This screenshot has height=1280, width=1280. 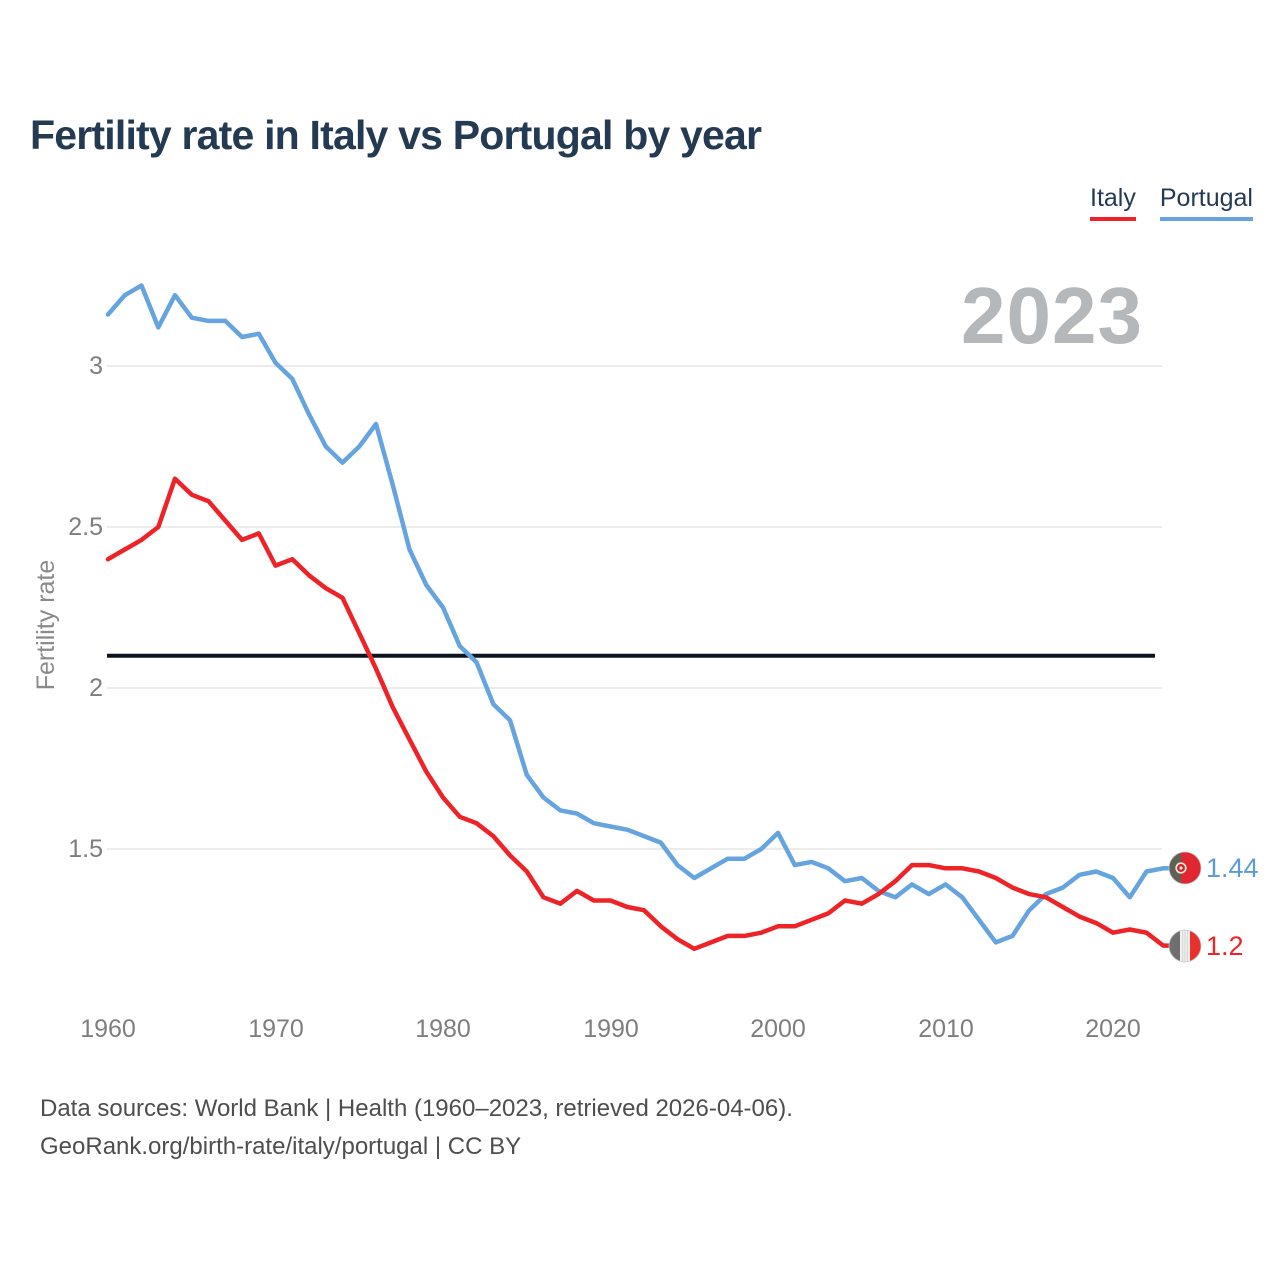 What do you see at coordinates (85, 527) in the screenshot?
I see `y-tick-2-5: 2.5` at bounding box center [85, 527].